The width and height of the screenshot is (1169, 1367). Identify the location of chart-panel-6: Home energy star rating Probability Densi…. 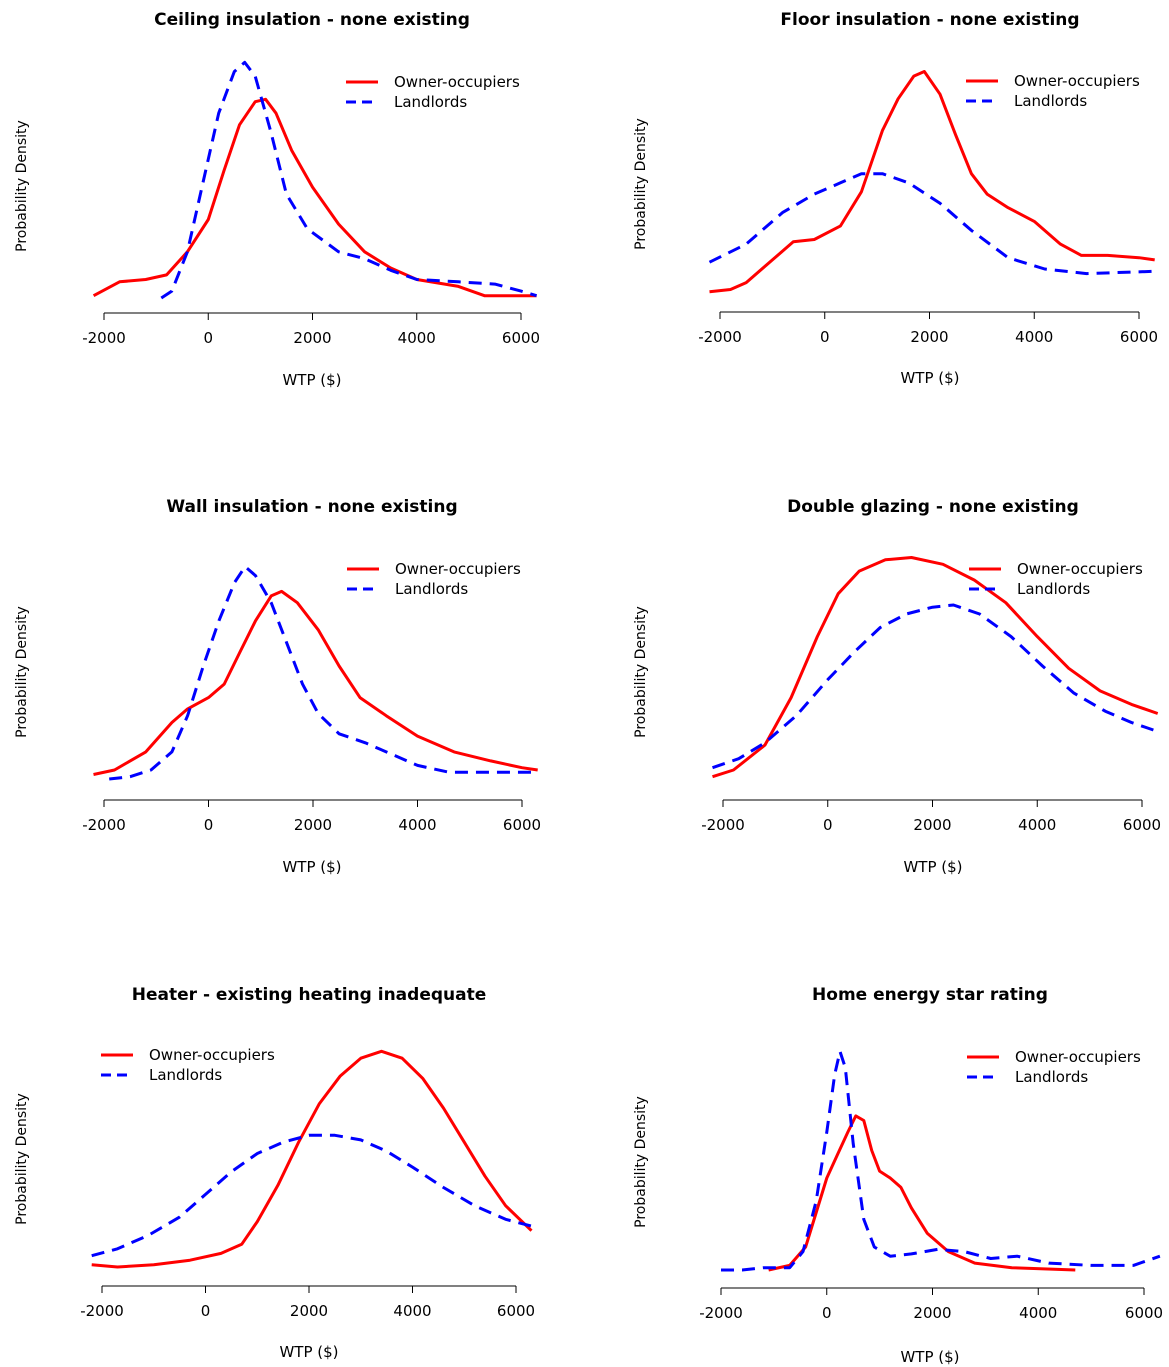
(898, 1175).